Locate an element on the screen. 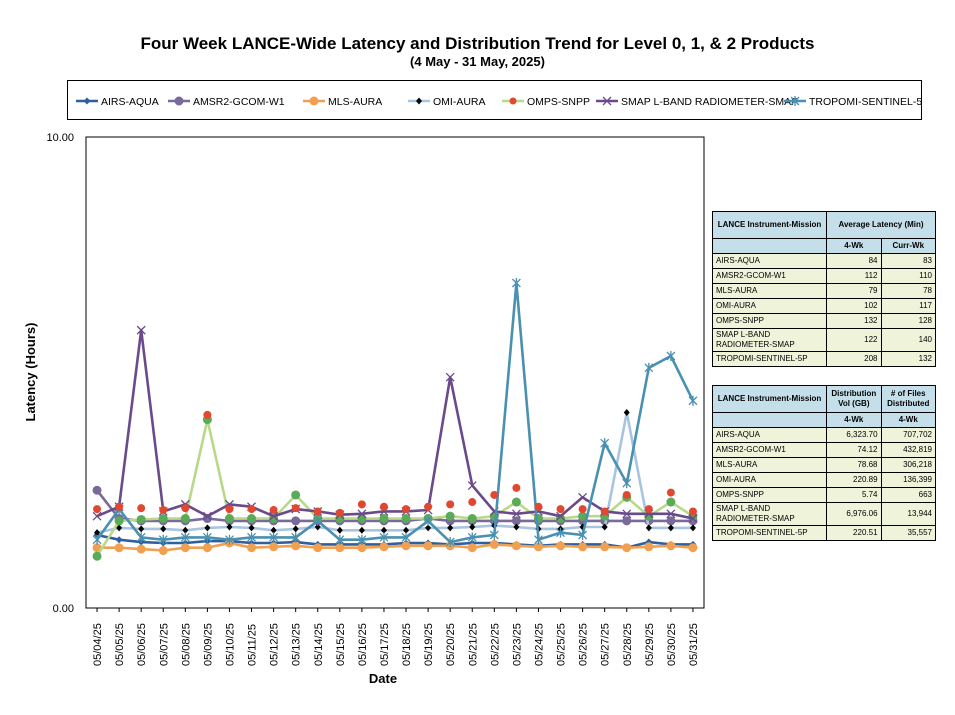 This screenshot has width=955, height=715. legend-item: MLS-AURA is located at coordinates (342, 102).